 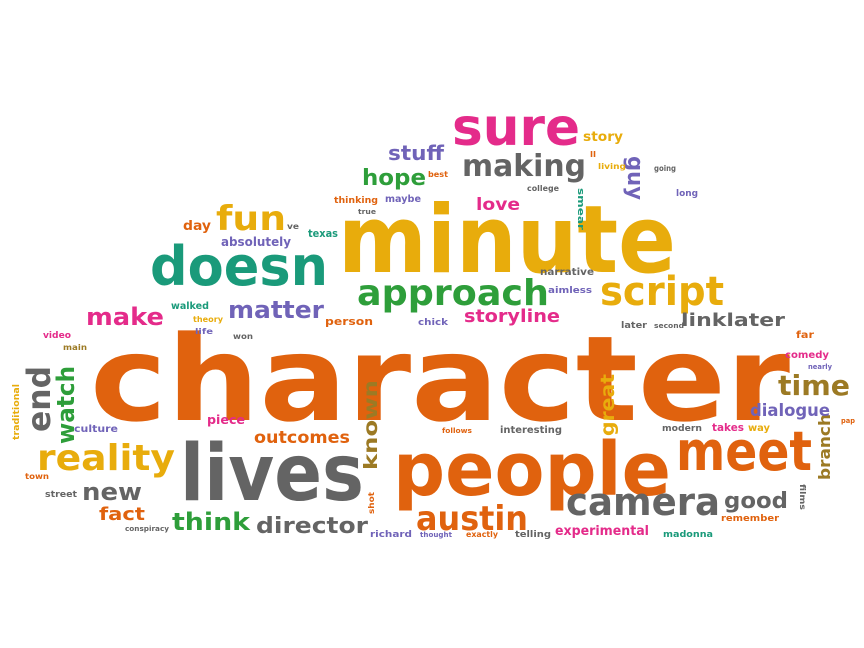 I want to click on word-exactly: exactly, so click(x=482, y=534).